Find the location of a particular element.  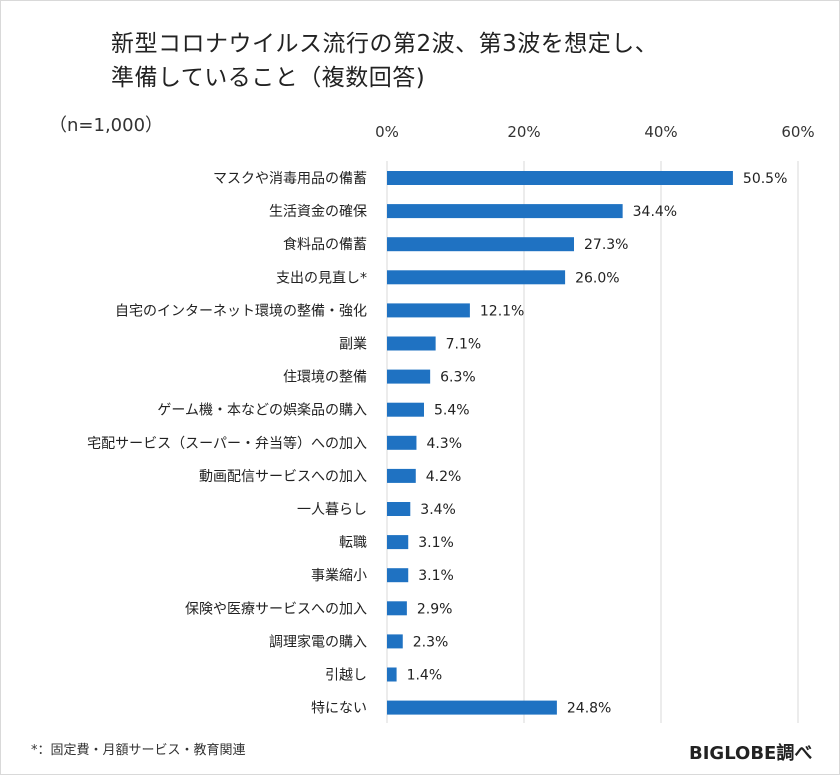

x-tick-label: 20% is located at coordinates (523, 132).